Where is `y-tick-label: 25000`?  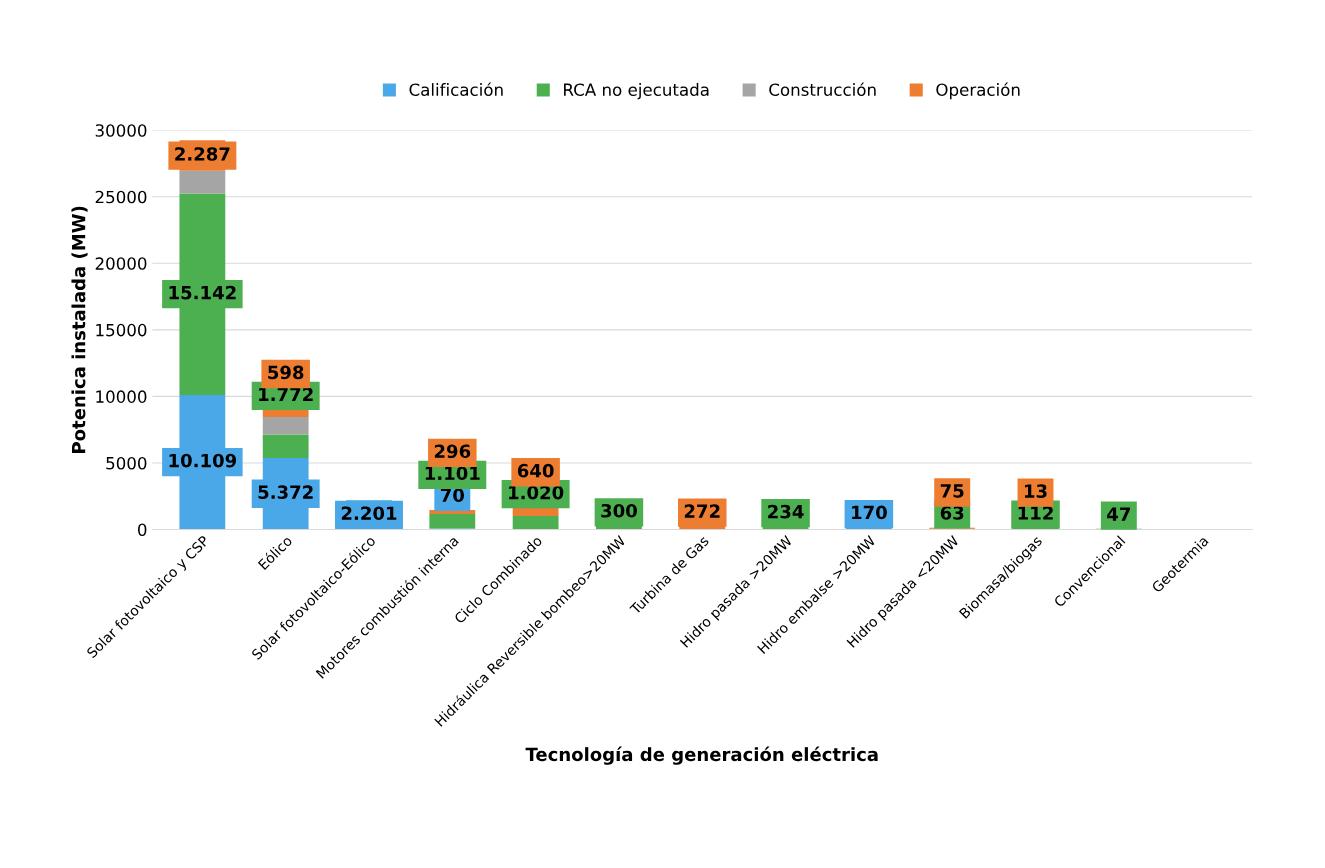
y-tick-label: 25000 is located at coordinates (121, 197).